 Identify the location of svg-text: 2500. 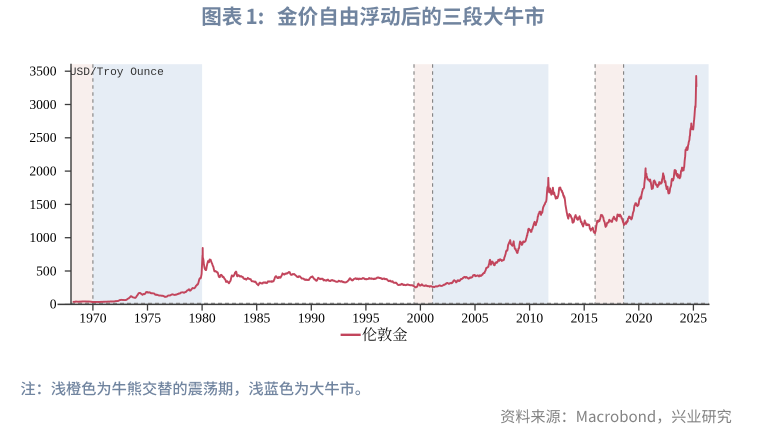
(42, 137).